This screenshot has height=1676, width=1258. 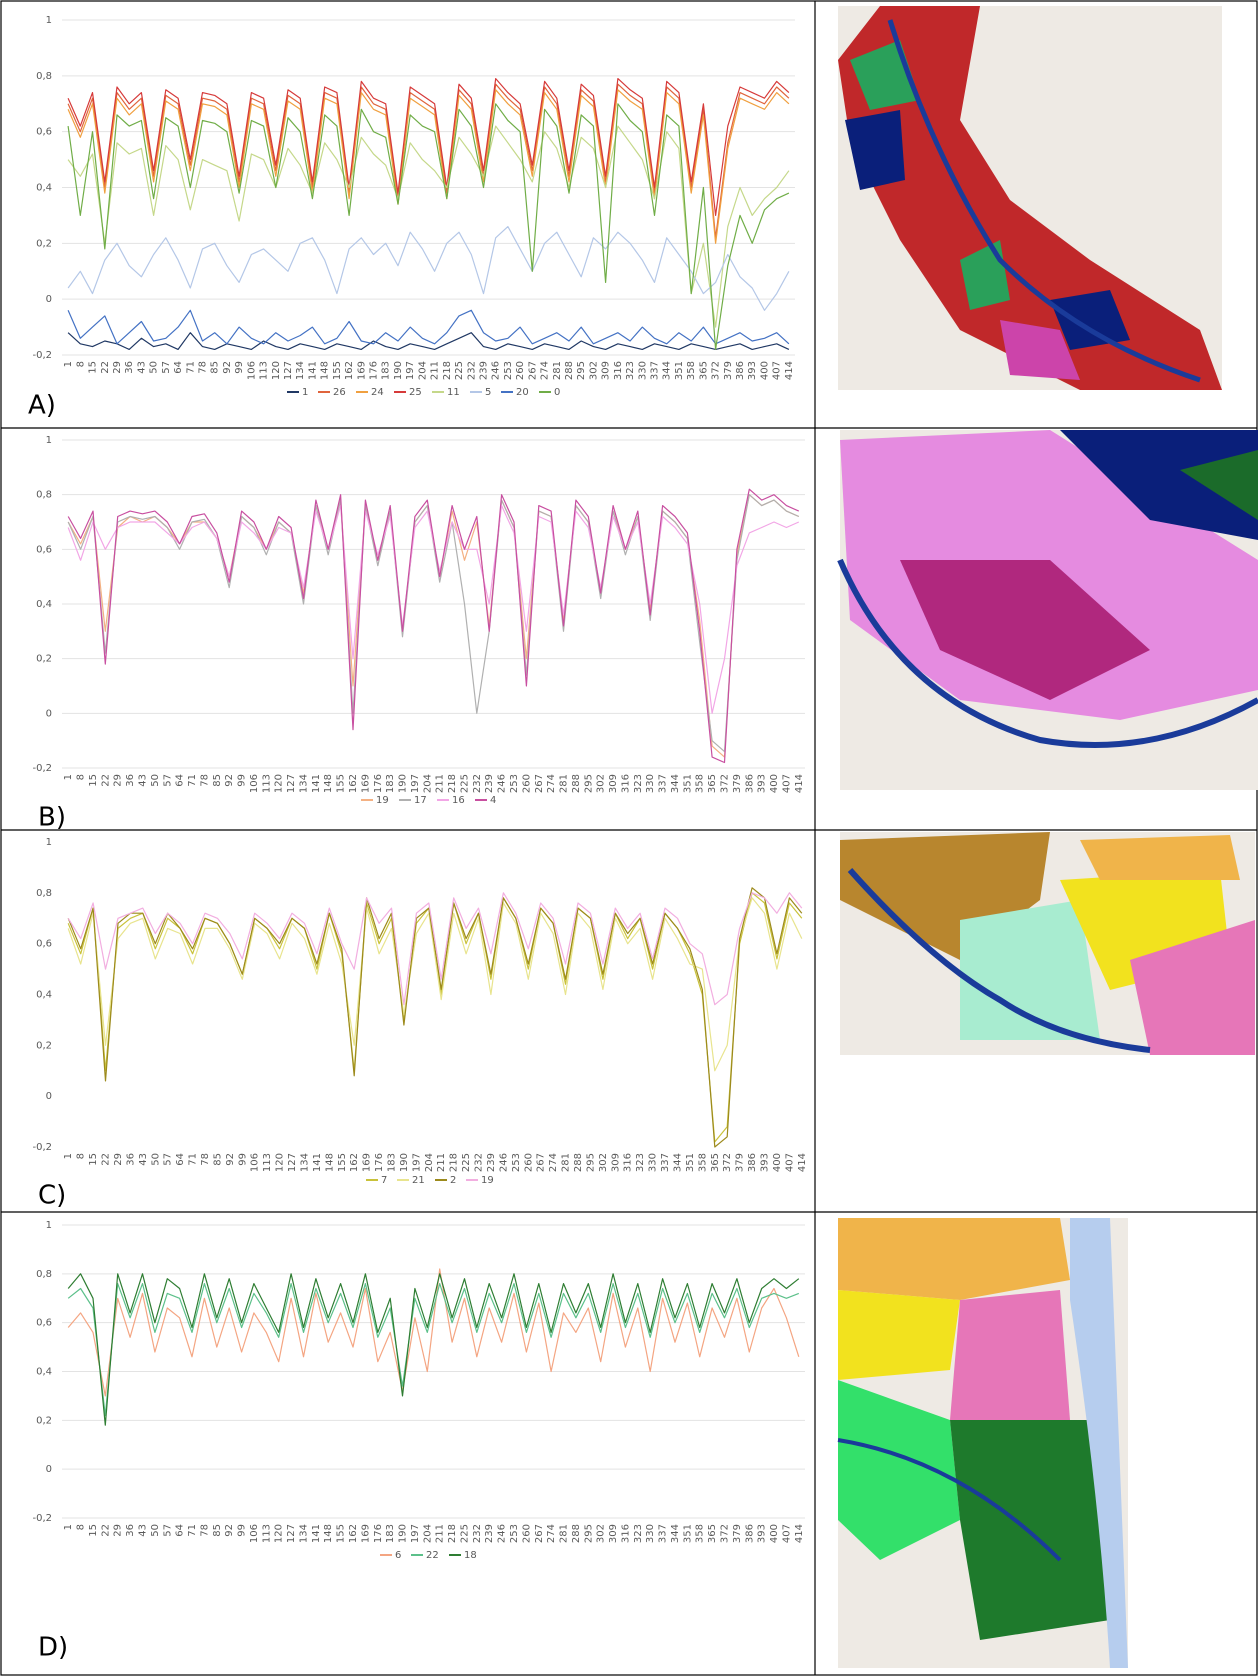 I want to click on x-tick-label: 113, so click(x=264, y=370).